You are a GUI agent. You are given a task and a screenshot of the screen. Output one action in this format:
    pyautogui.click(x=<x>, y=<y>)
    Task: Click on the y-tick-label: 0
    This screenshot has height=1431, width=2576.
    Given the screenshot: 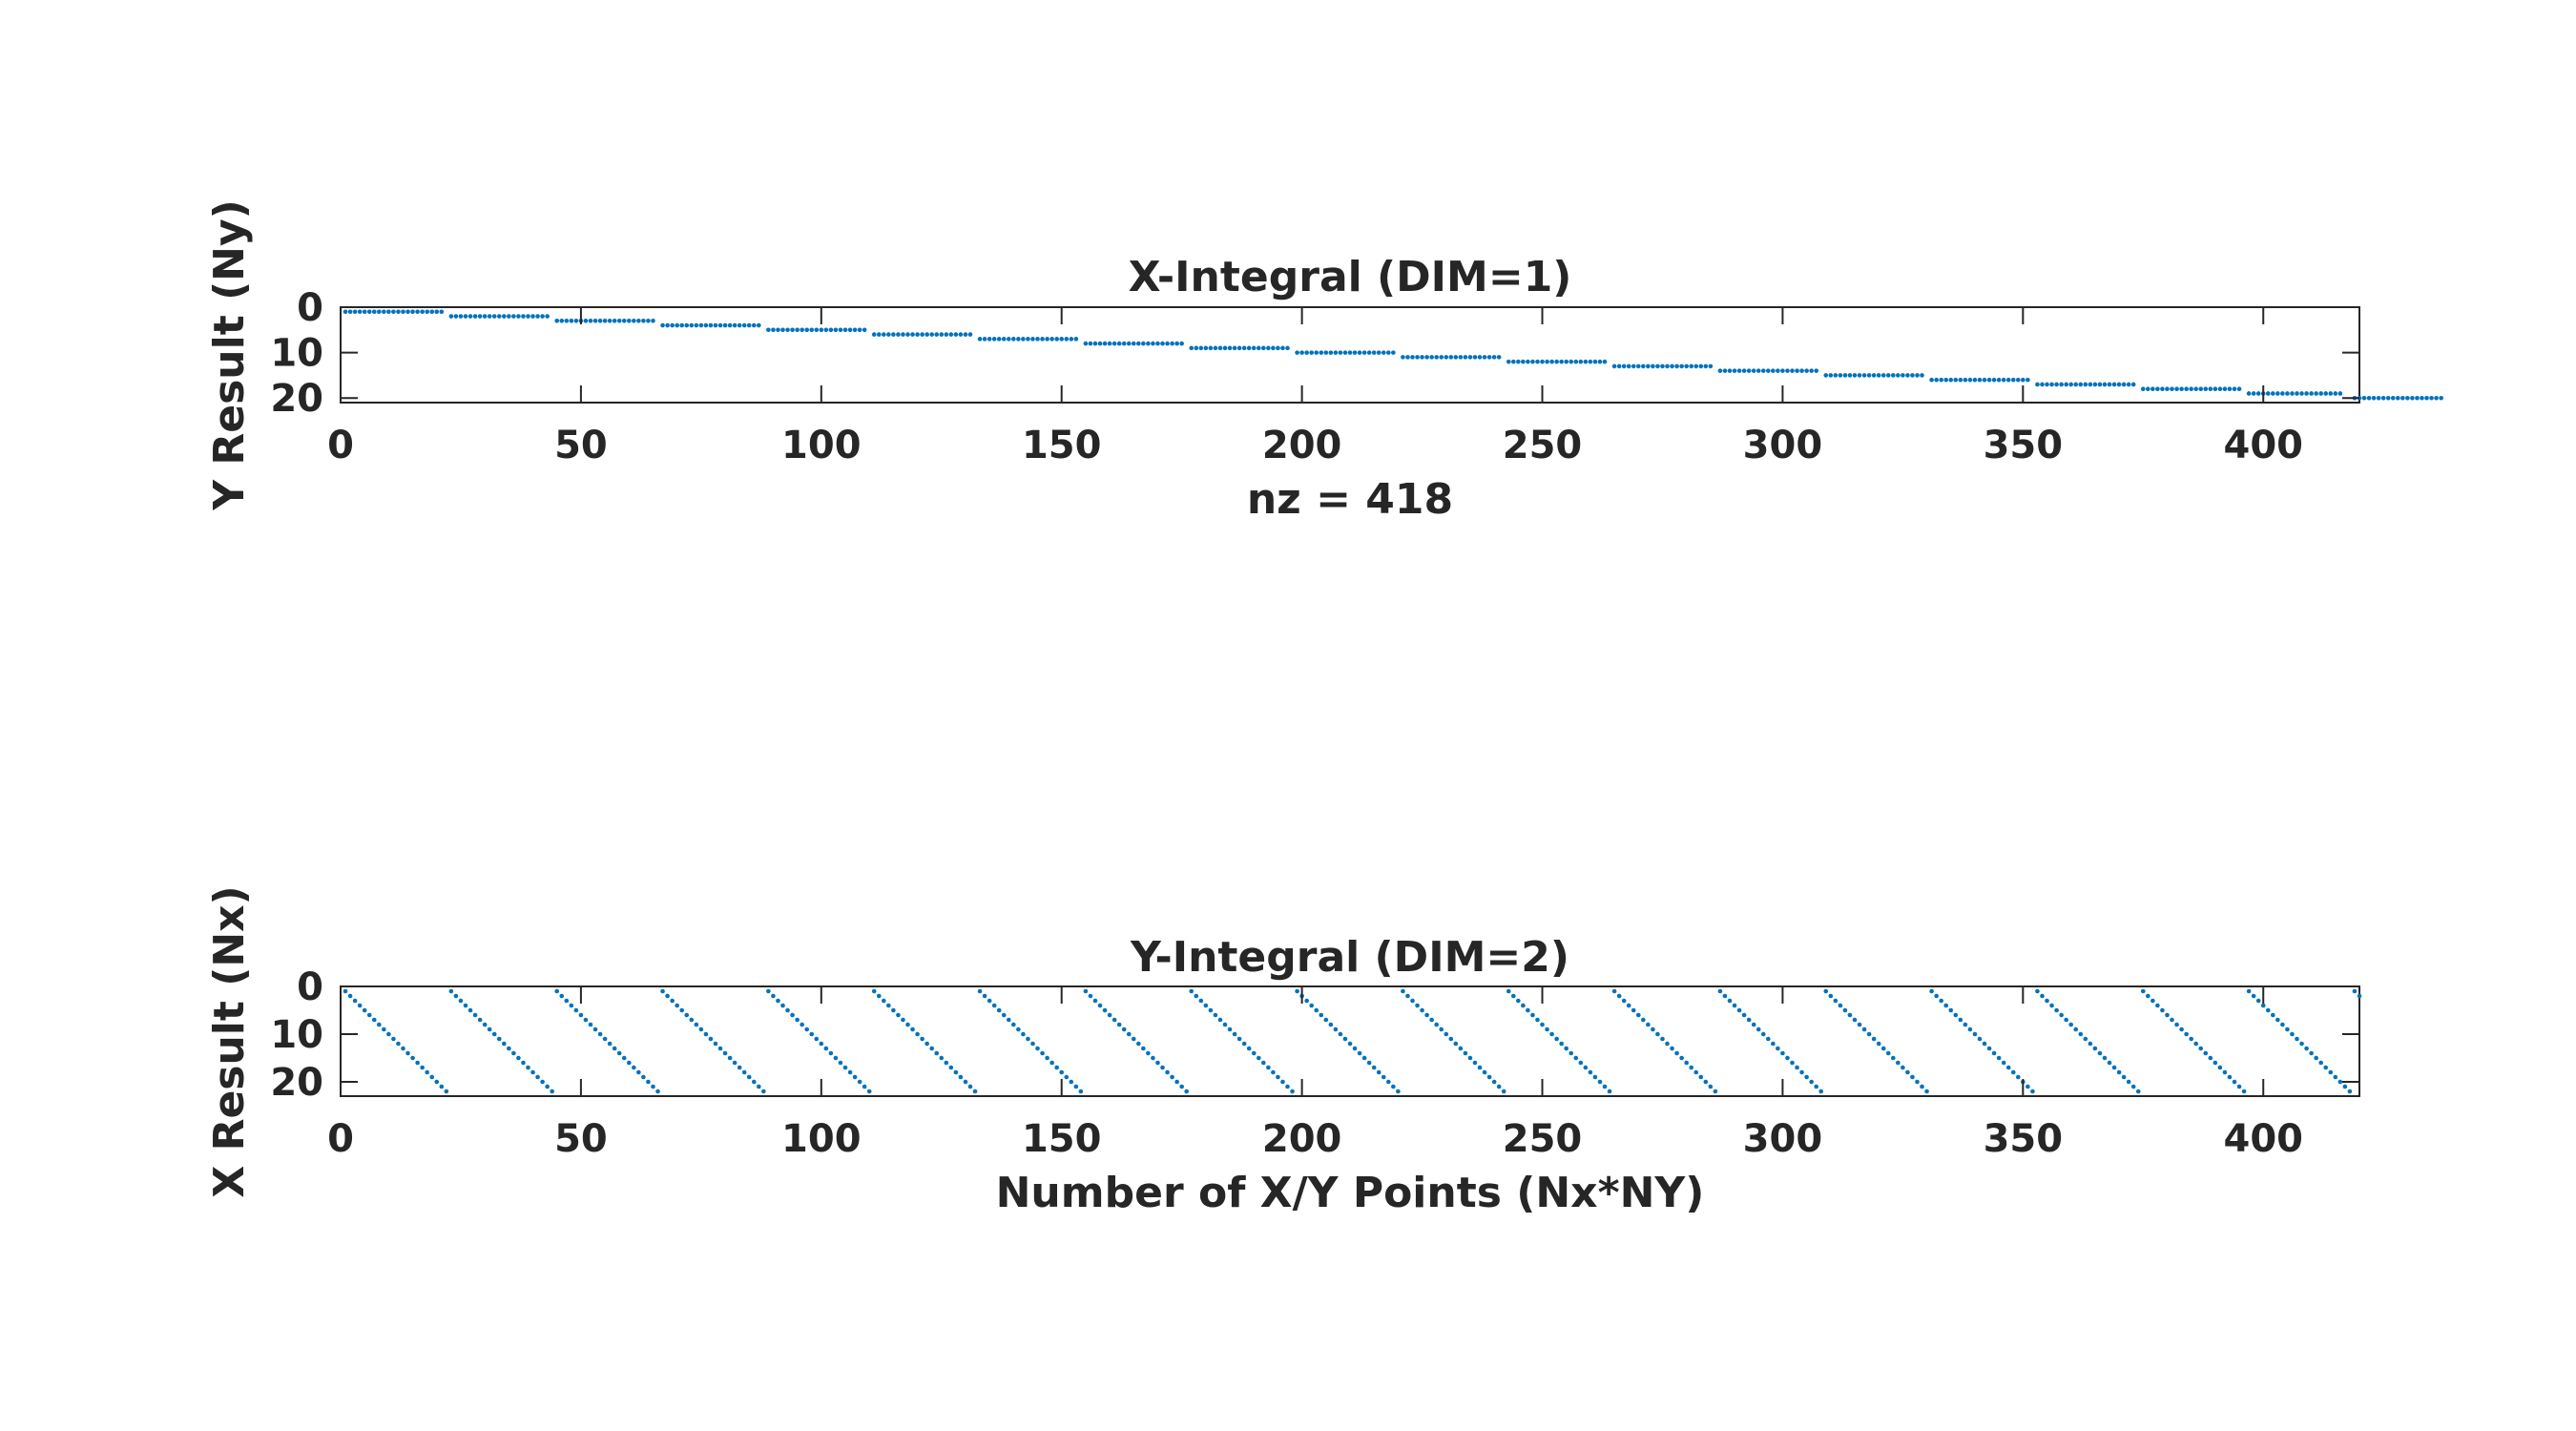 What is the action you would take?
    pyautogui.click(x=310, y=987)
    